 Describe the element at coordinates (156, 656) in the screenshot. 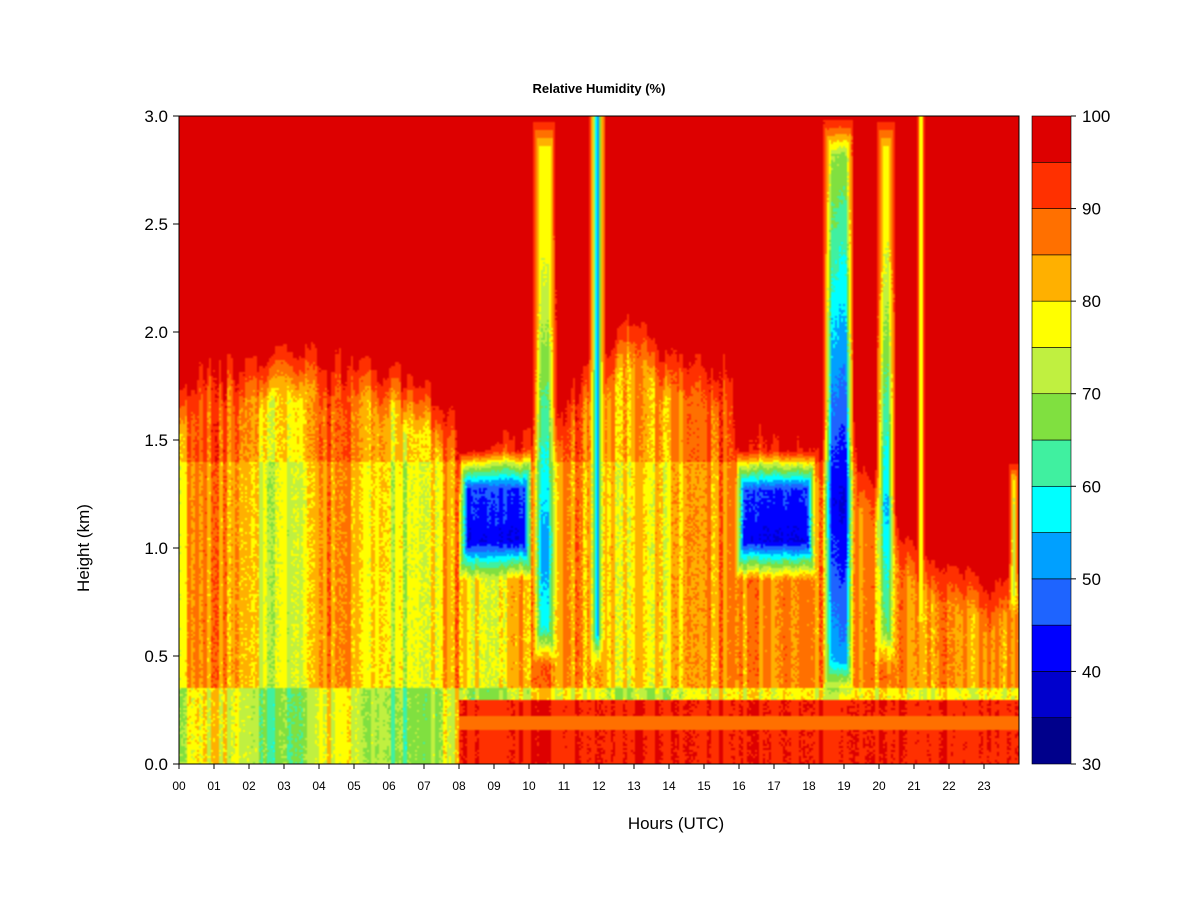

I see `y-tick-label: 0.5` at that location.